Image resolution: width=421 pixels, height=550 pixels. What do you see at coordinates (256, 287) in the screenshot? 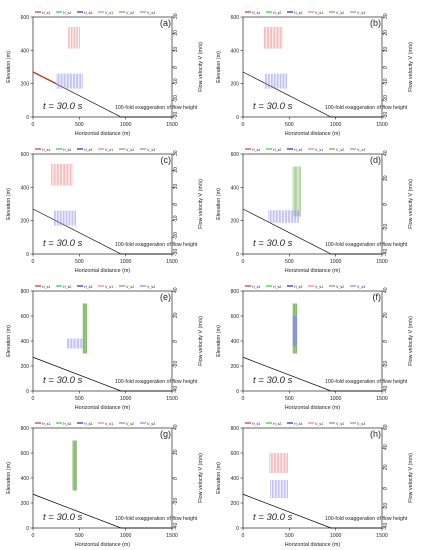
I see `legend-label: H_s1` at bounding box center [256, 287].